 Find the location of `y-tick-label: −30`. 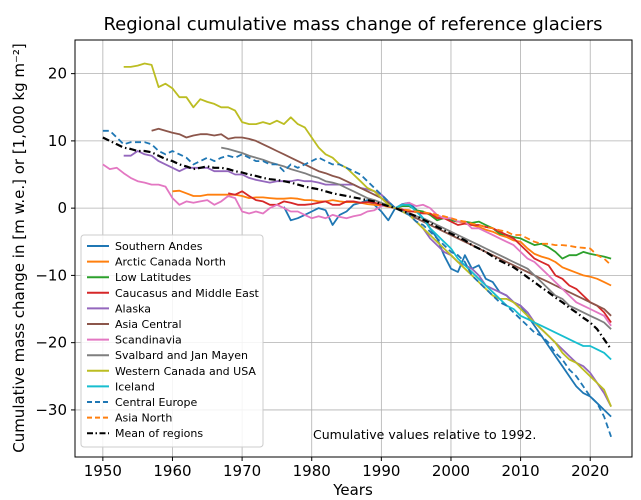

y-tick-label: −30 is located at coordinates (51, 410).